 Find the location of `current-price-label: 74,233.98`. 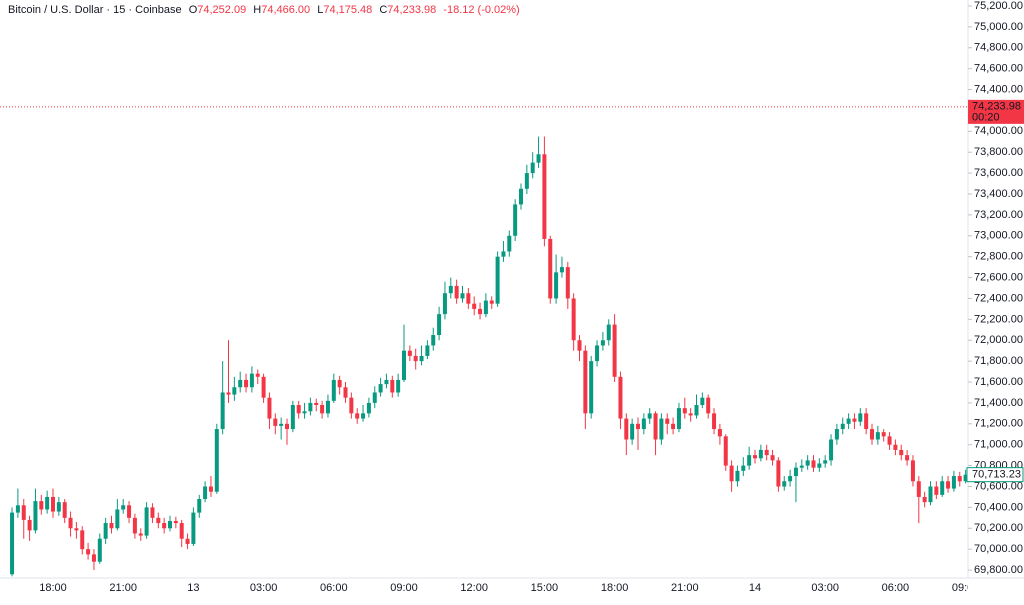

current-price-label: 74,233.98 is located at coordinates (996, 106).